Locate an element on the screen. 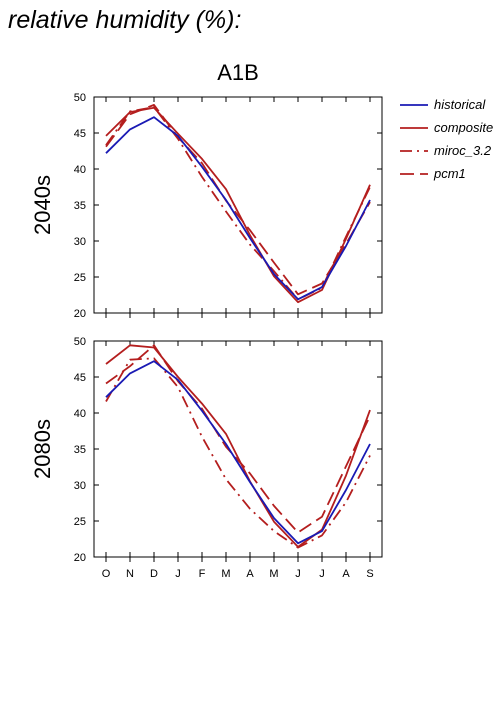  chart-title: A1B is located at coordinates (238, 72).